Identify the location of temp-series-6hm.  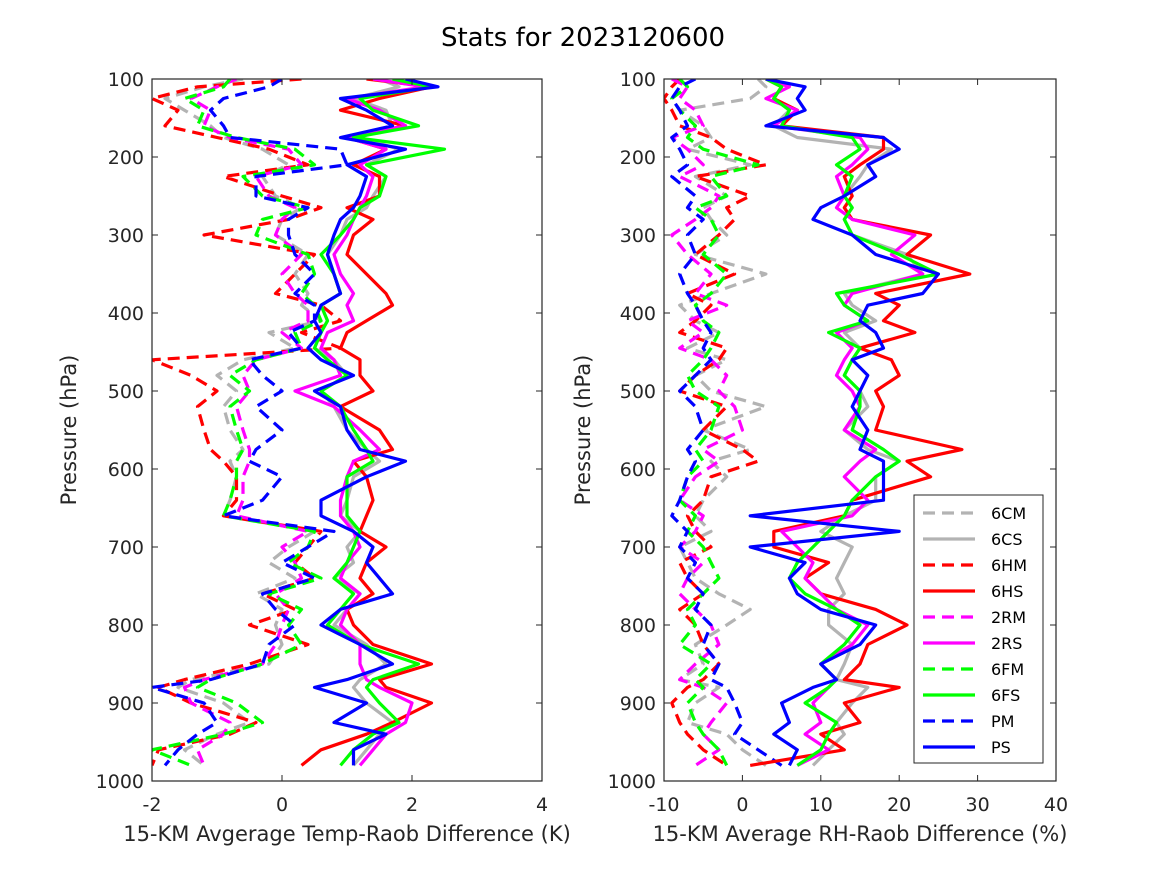
(247, 423).